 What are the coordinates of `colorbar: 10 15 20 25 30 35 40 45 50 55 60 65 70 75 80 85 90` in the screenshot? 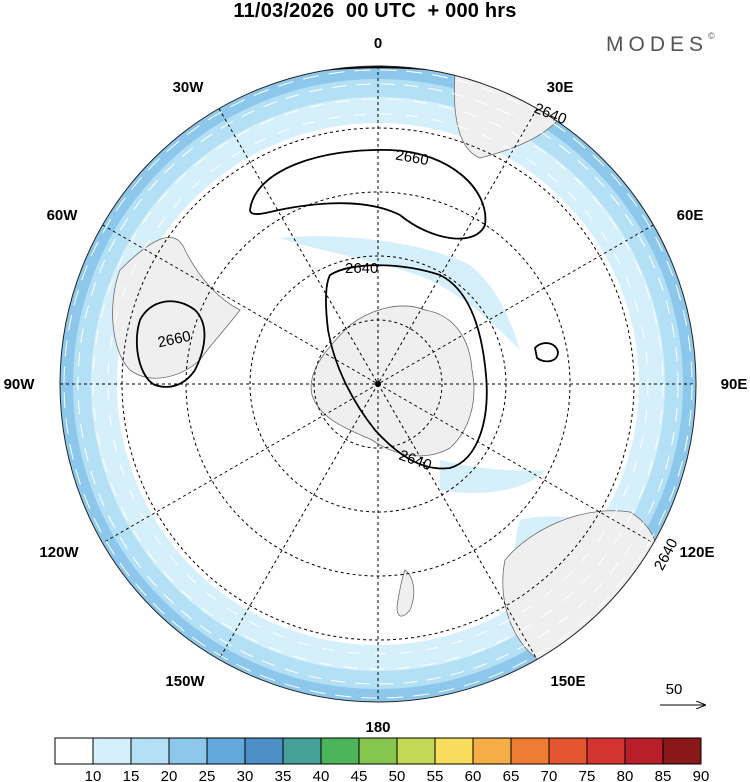 It's located at (382, 759).